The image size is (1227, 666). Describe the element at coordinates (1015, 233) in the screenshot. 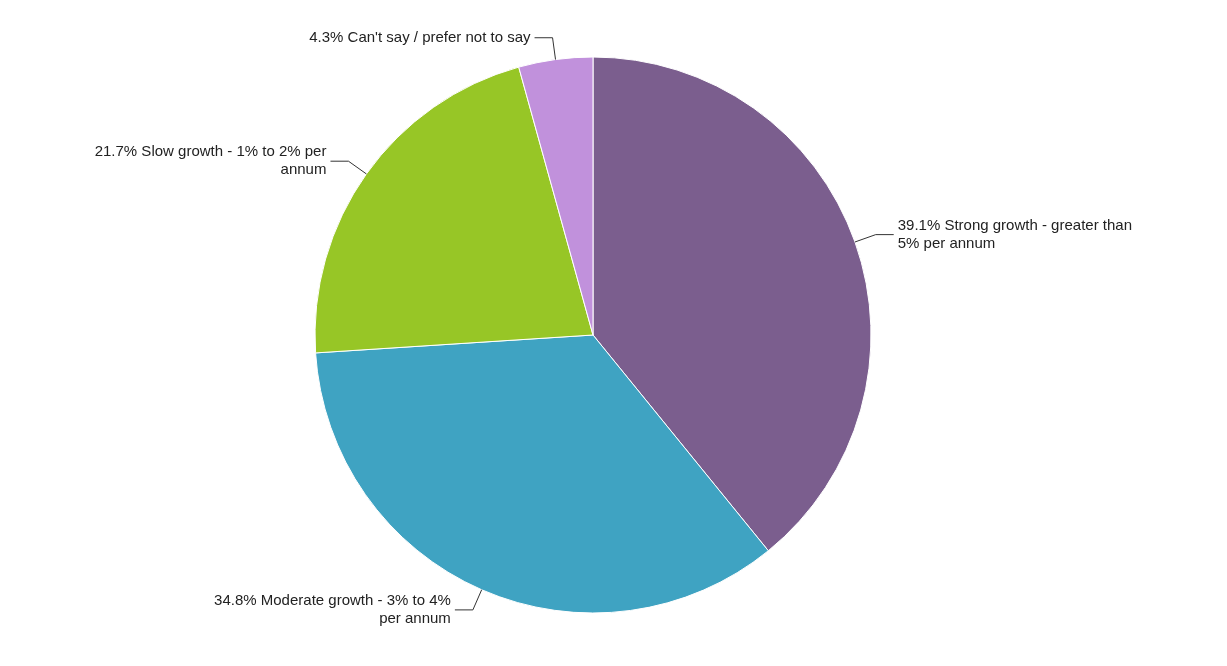

I see `slice-label: 39.1% Strong growth - greater than 5% per annum` at that location.